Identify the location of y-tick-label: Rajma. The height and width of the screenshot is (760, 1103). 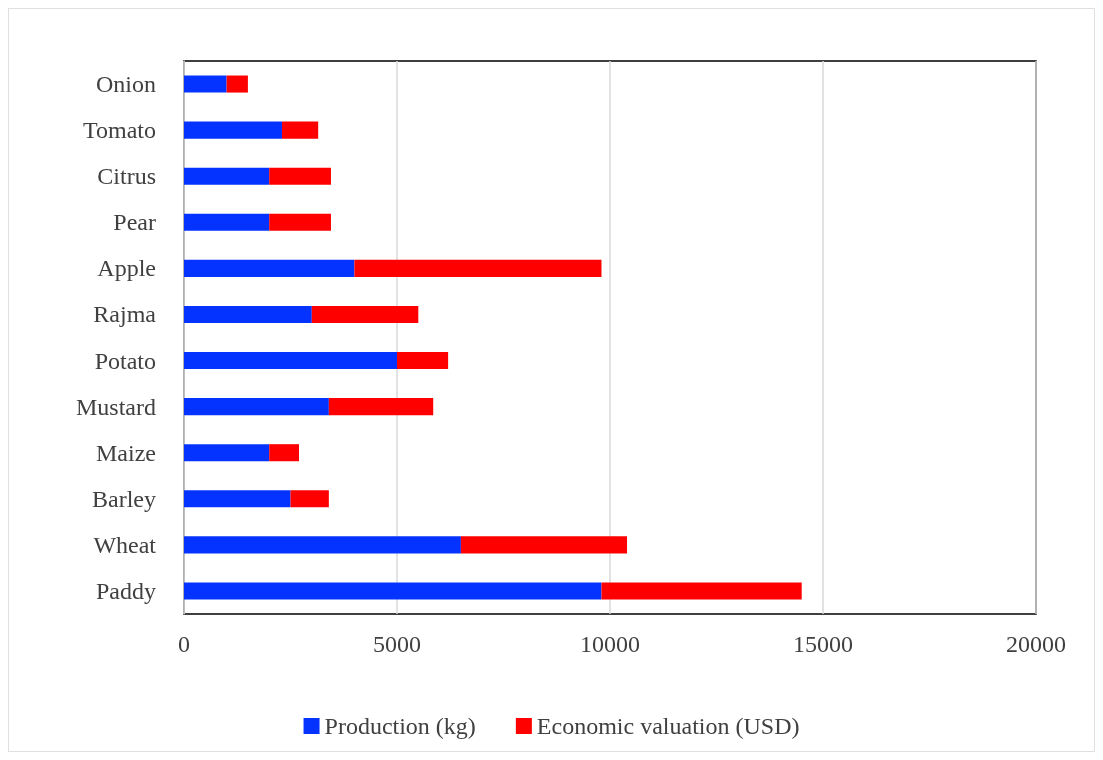
(125, 314).